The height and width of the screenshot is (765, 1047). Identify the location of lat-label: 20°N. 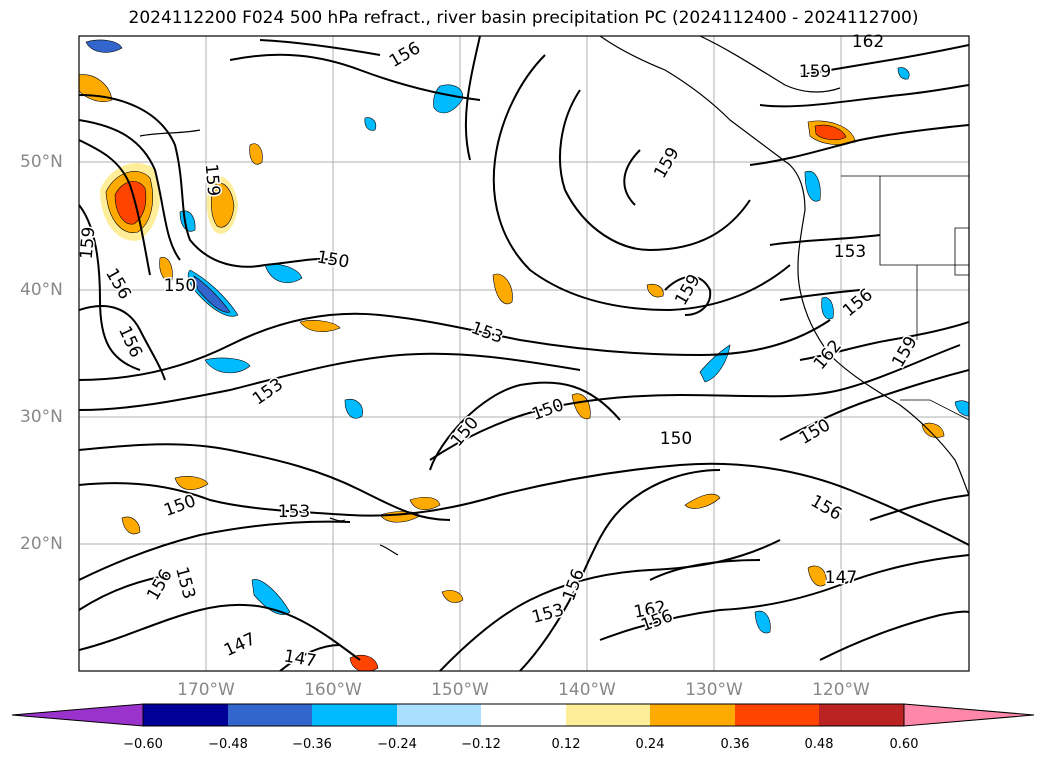
(41, 544).